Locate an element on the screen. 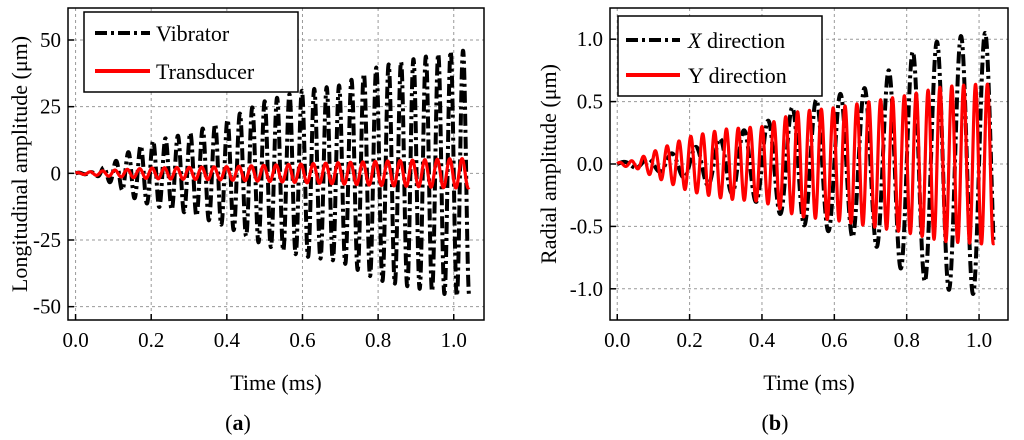 This screenshot has height=440, width=1024. panel-letter-b: b is located at coordinates (775, 422).